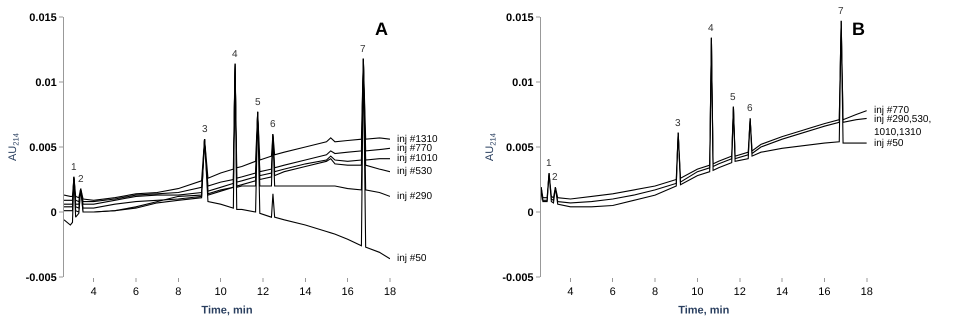  What do you see at coordinates (381, 29) in the screenshot?
I see `chart-title: A` at bounding box center [381, 29].